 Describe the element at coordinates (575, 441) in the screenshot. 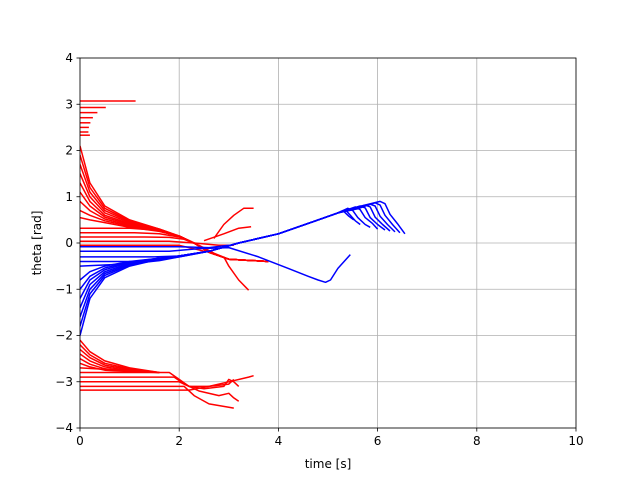

I see `x-tick-label: 10` at that location.